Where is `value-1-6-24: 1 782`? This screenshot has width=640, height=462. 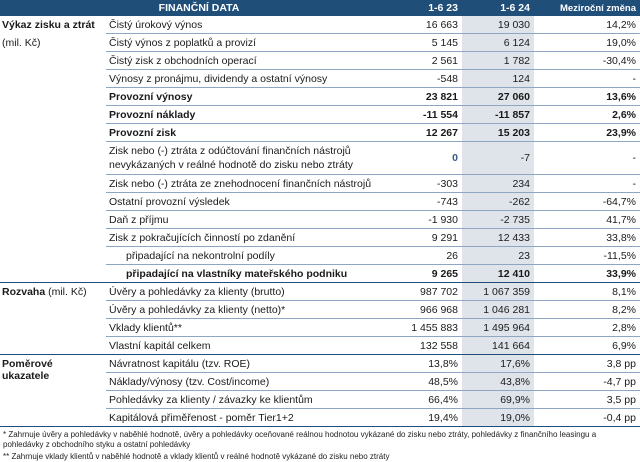 value-1-6-24: 1 782 is located at coordinates (498, 60).